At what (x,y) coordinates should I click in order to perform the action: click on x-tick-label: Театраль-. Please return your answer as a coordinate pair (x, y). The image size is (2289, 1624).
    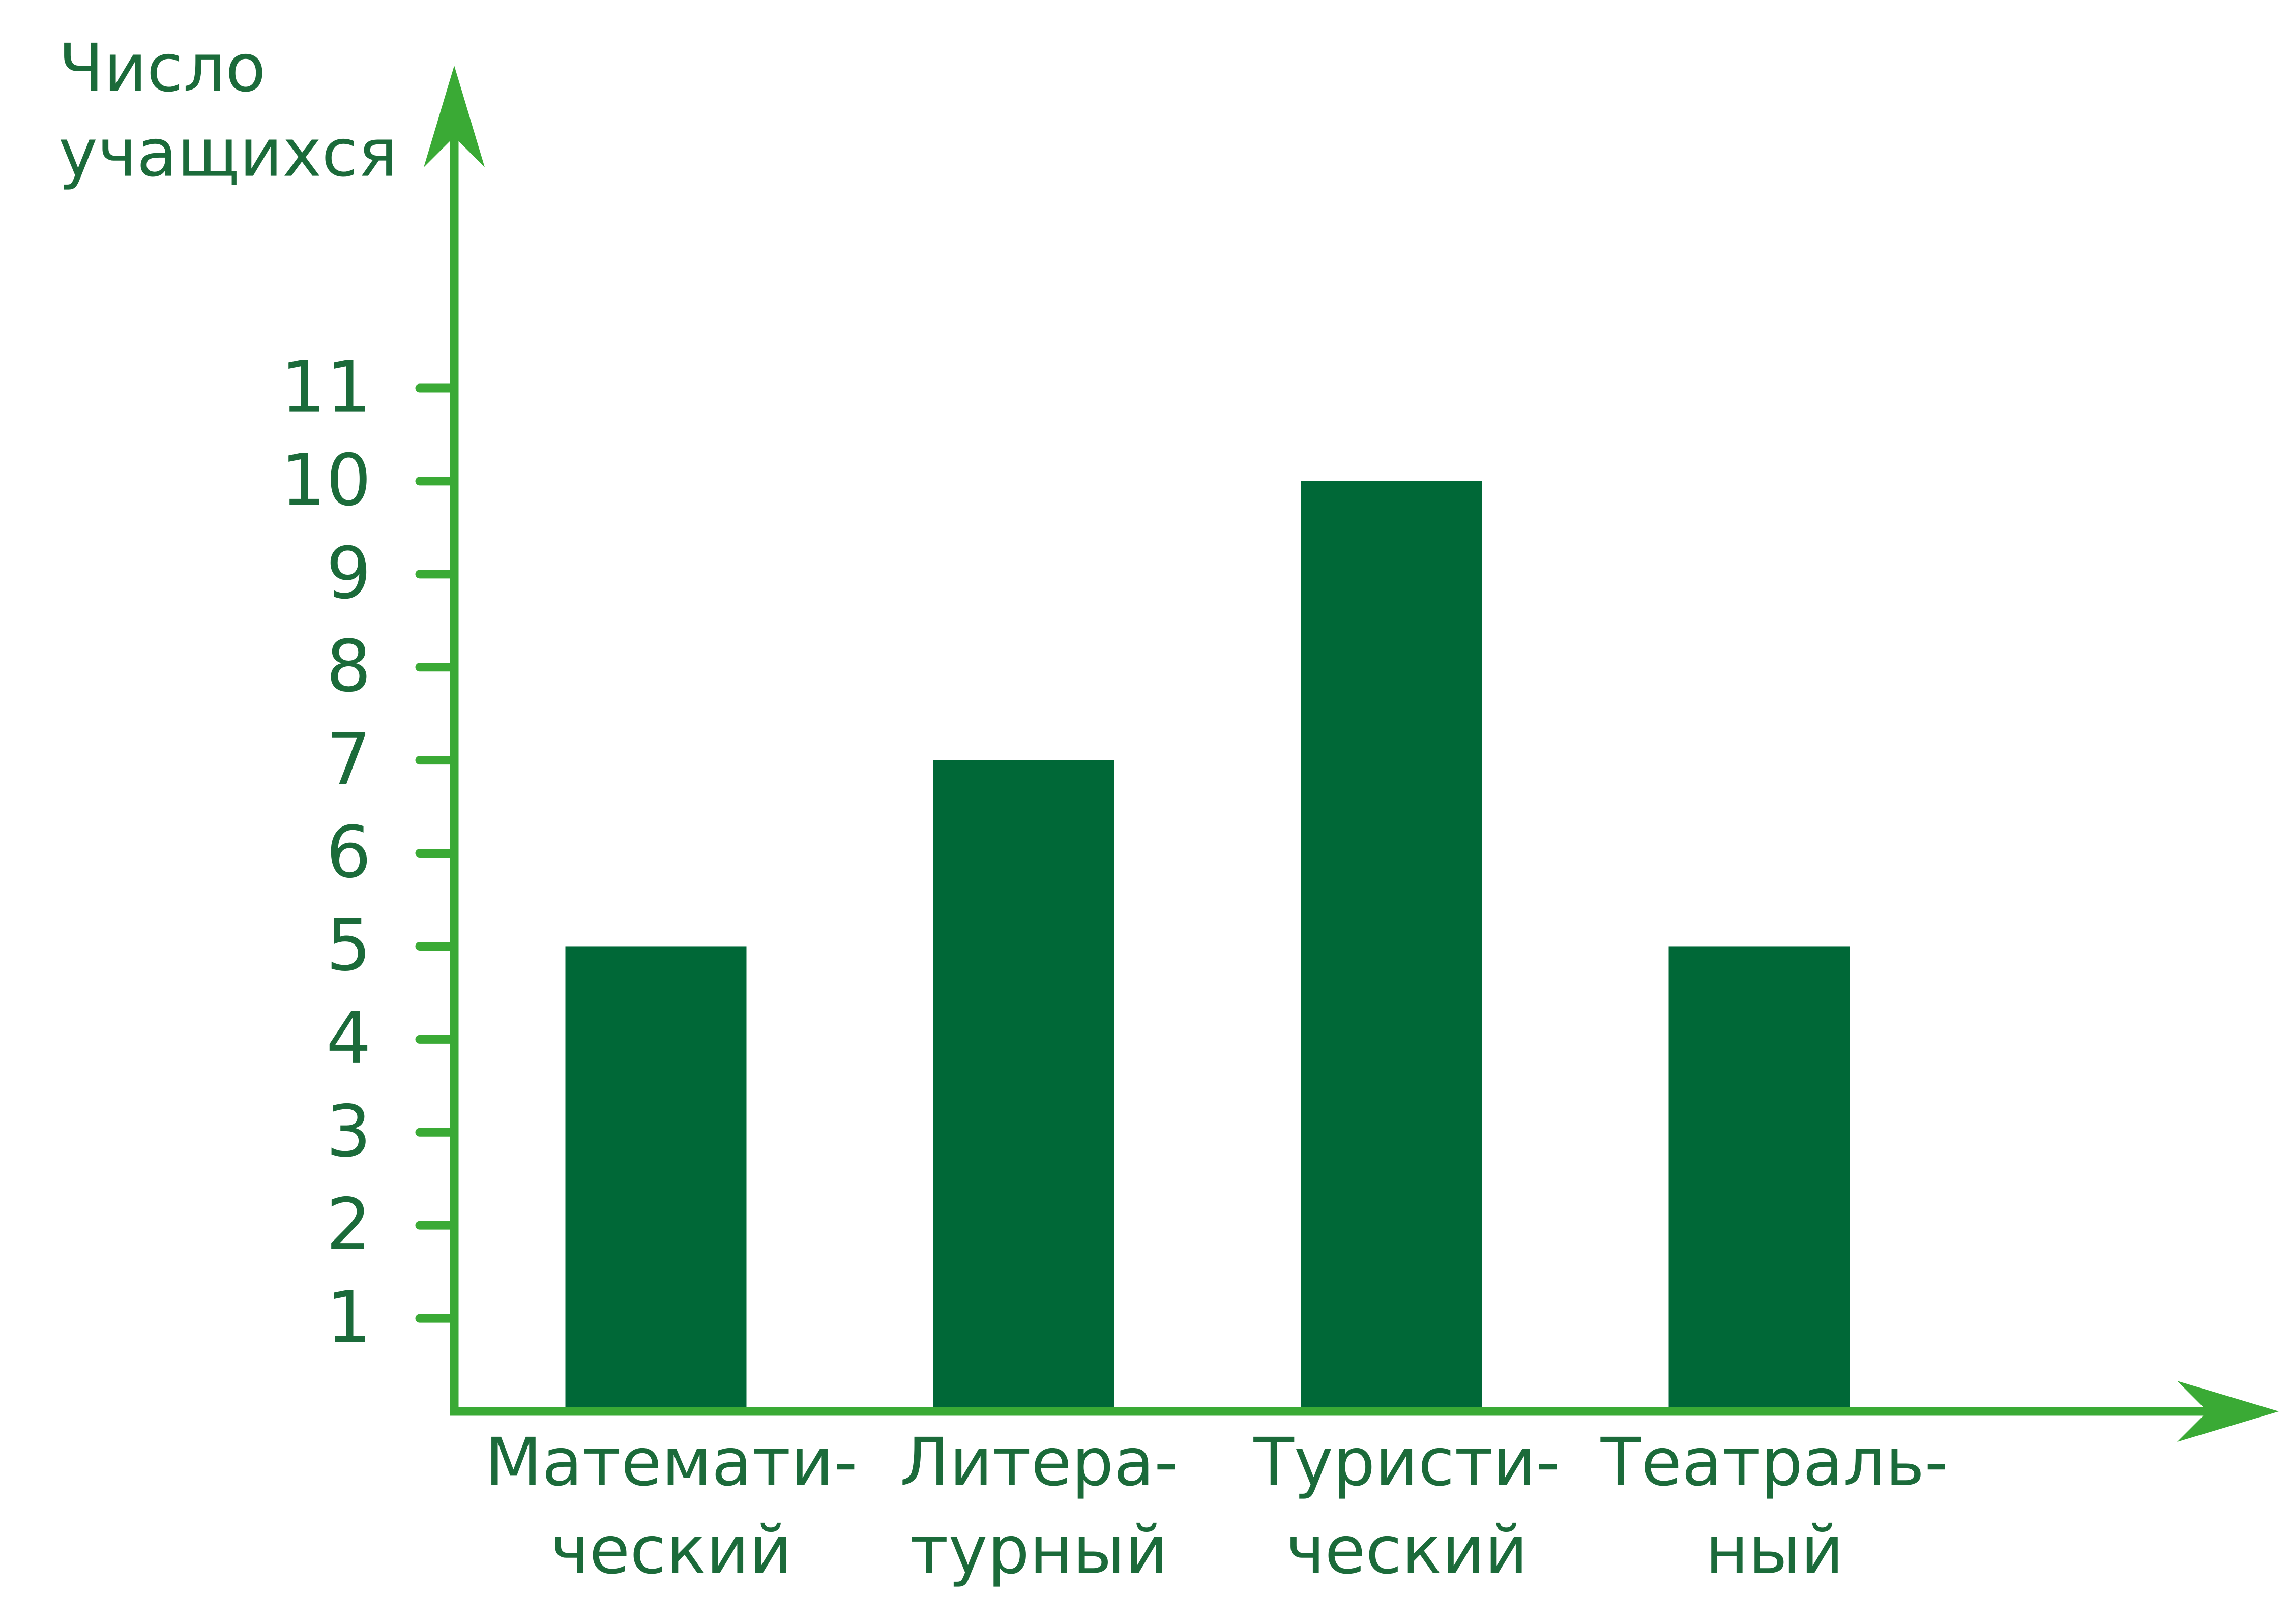
    Looking at the image, I should click on (1775, 1462).